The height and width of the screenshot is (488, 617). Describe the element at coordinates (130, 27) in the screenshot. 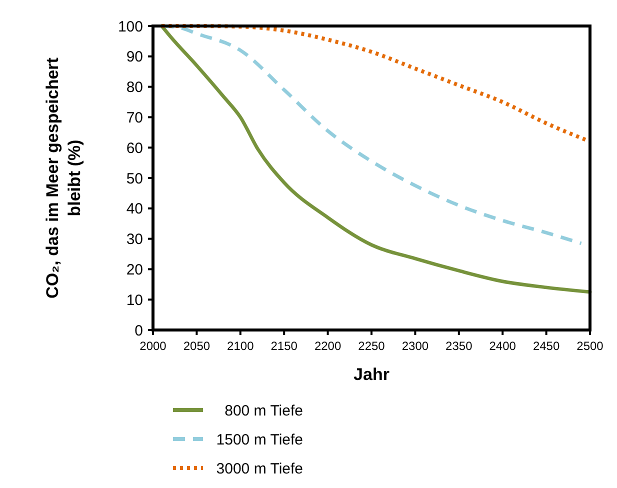

I see `y-tick-label: 100` at that location.